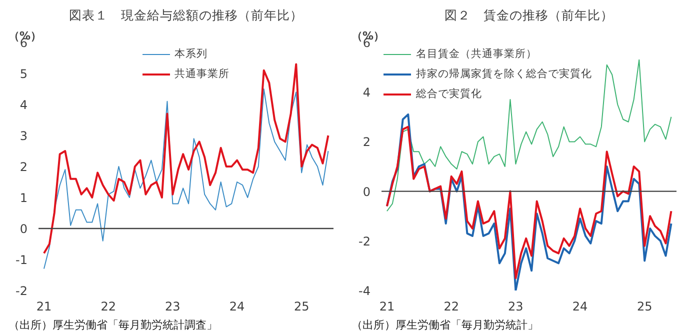  What do you see at coordinates (364, 291) in the screenshot?
I see `y-tick-label: -4` at bounding box center [364, 291].